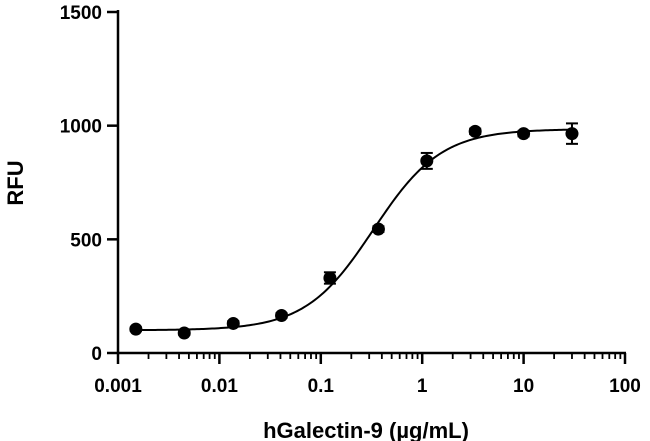 The width and height of the screenshot is (650, 441). I want to click on x-tick-label: 10, so click(523, 386).